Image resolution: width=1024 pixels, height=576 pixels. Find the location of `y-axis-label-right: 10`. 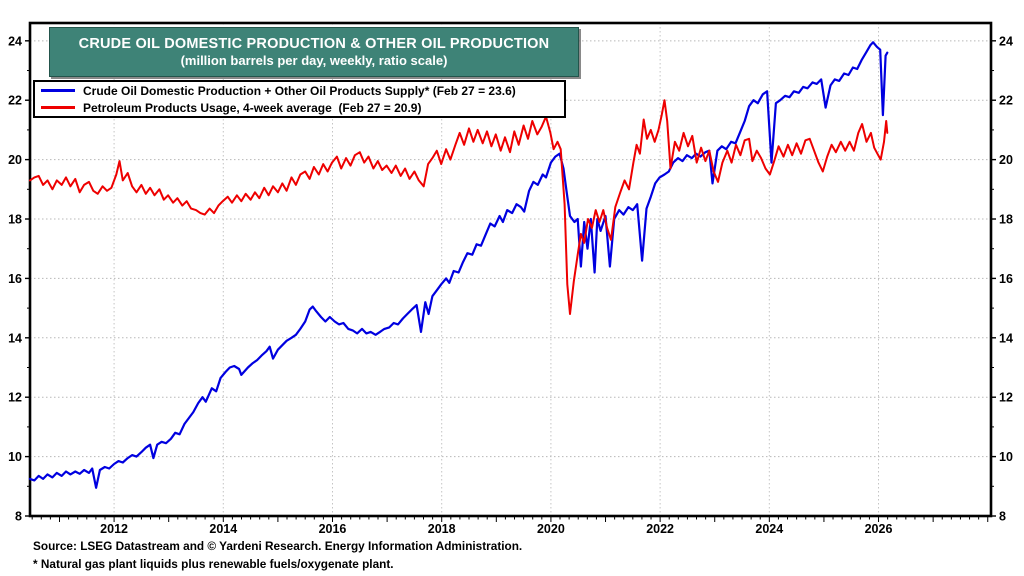

y-axis-label-right: 10 is located at coordinates (1006, 457).